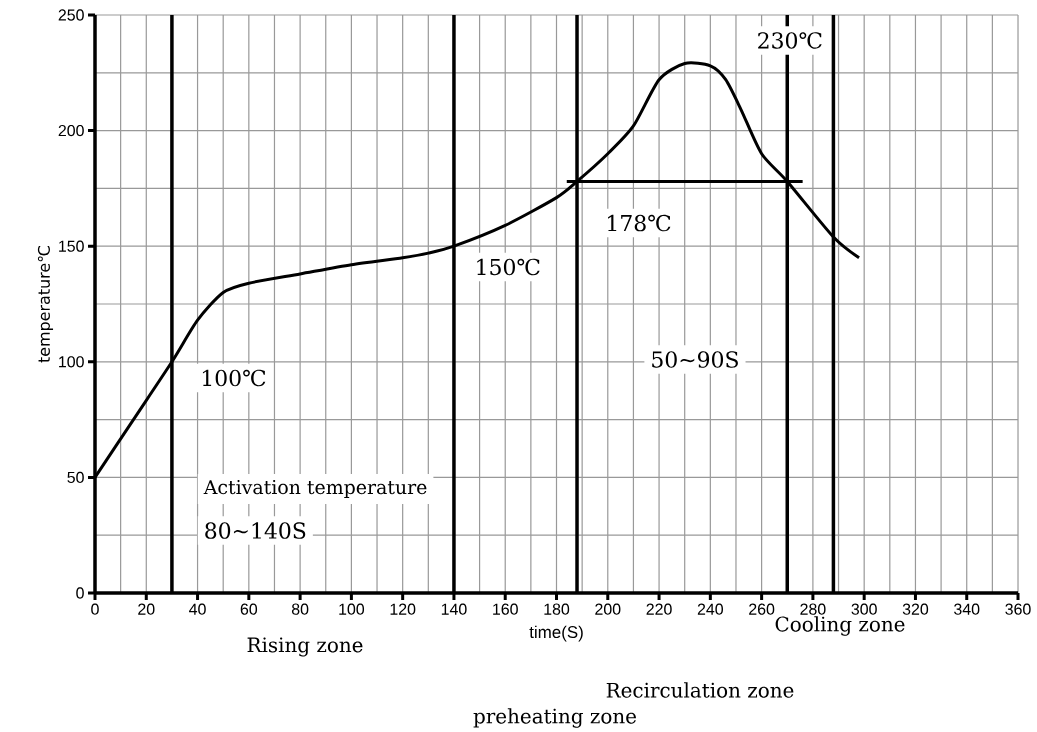 Image resolution: width=1037 pixels, height=732 pixels. What do you see at coordinates (659, 609) in the screenshot?
I see `x-tick-label: 220` at bounding box center [659, 609].